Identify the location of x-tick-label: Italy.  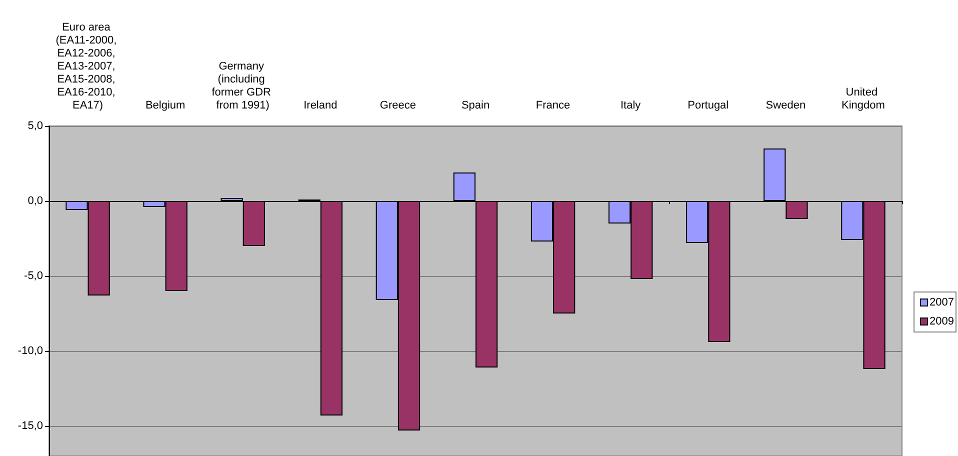
(631, 106).